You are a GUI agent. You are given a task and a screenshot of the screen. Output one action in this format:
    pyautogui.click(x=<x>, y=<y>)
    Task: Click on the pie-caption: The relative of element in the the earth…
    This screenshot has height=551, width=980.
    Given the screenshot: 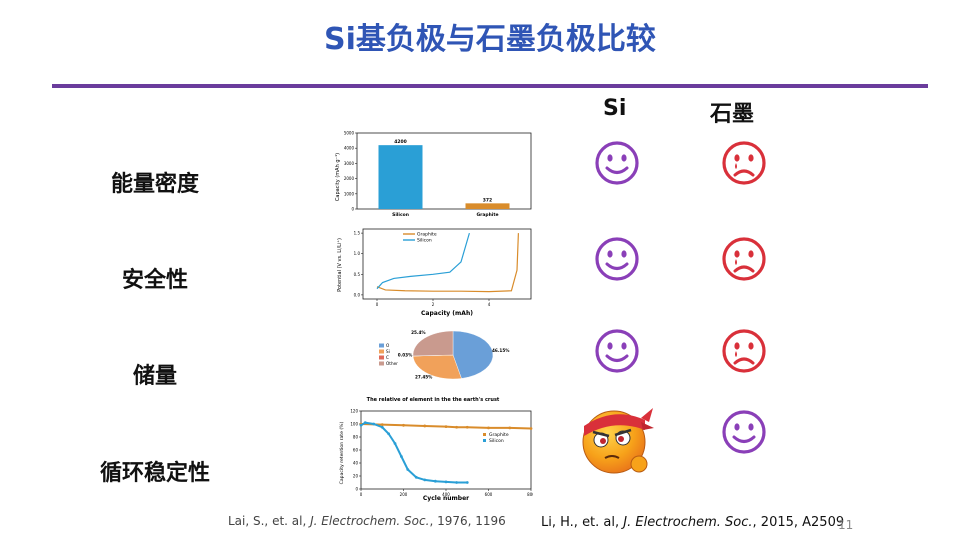 What is the action you would take?
    pyautogui.click(x=433, y=400)
    